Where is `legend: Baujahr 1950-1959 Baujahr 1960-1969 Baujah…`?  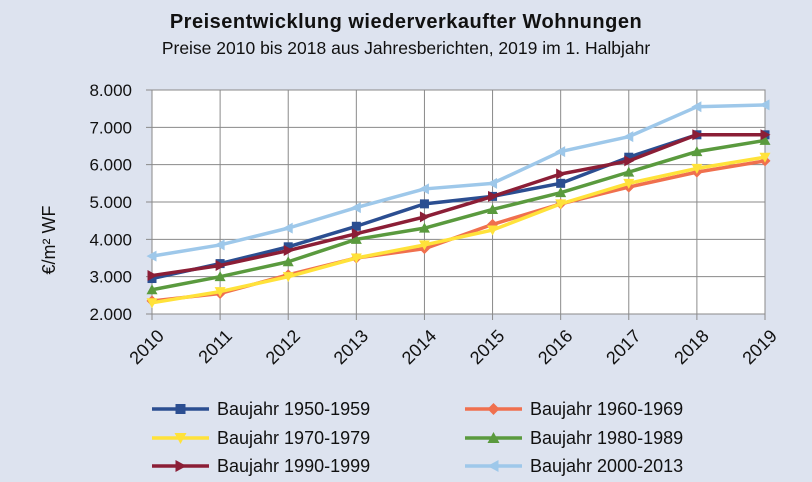
legend: Baujahr 1950-1959 Baujahr 1960-1969 Baujah… is located at coordinates (417, 437).